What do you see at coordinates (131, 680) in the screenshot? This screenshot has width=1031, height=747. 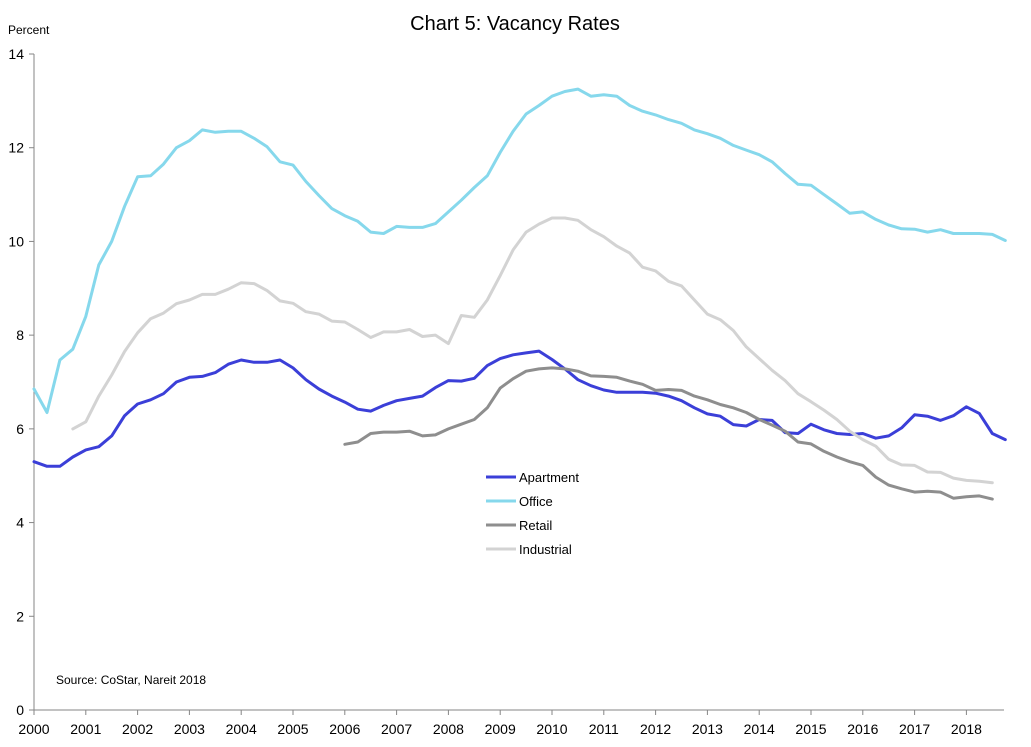 I see `source-note: Source: CoStar, Nareit 2018` at bounding box center [131, 680].